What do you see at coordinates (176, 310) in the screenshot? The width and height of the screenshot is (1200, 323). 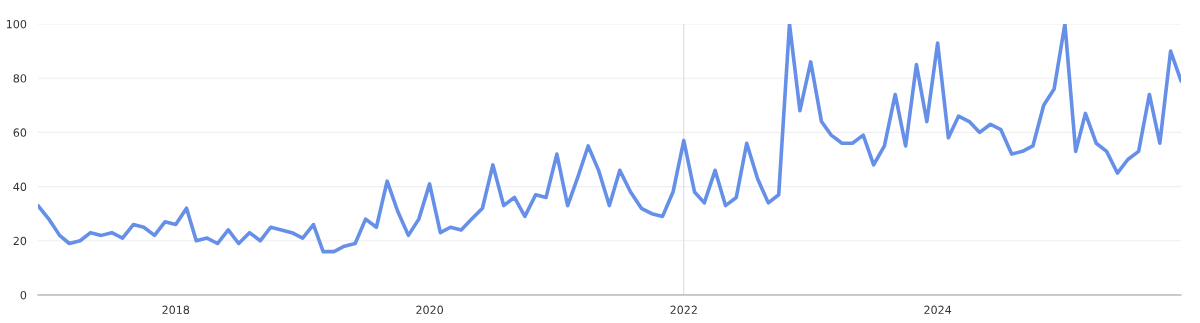 I see `x-tick-label: 2018` at bounding box center [176, 310].